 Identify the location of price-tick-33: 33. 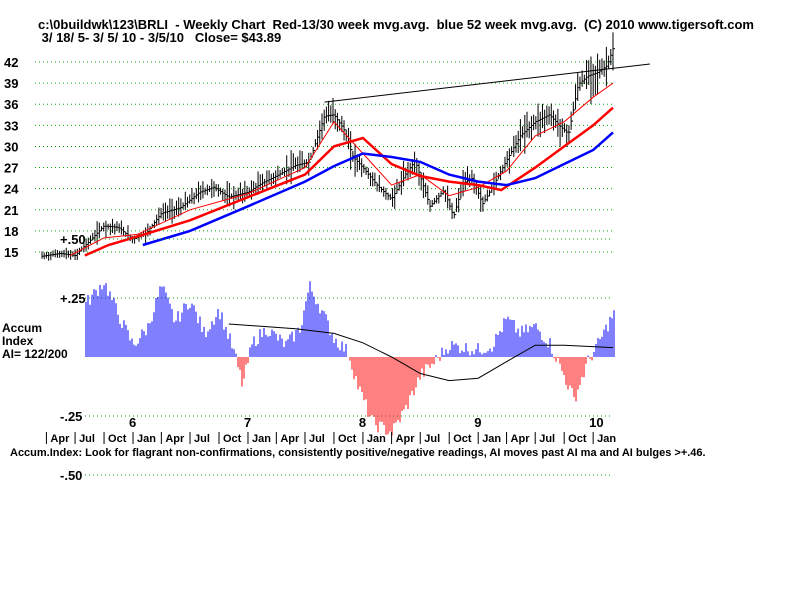
(11, 125).